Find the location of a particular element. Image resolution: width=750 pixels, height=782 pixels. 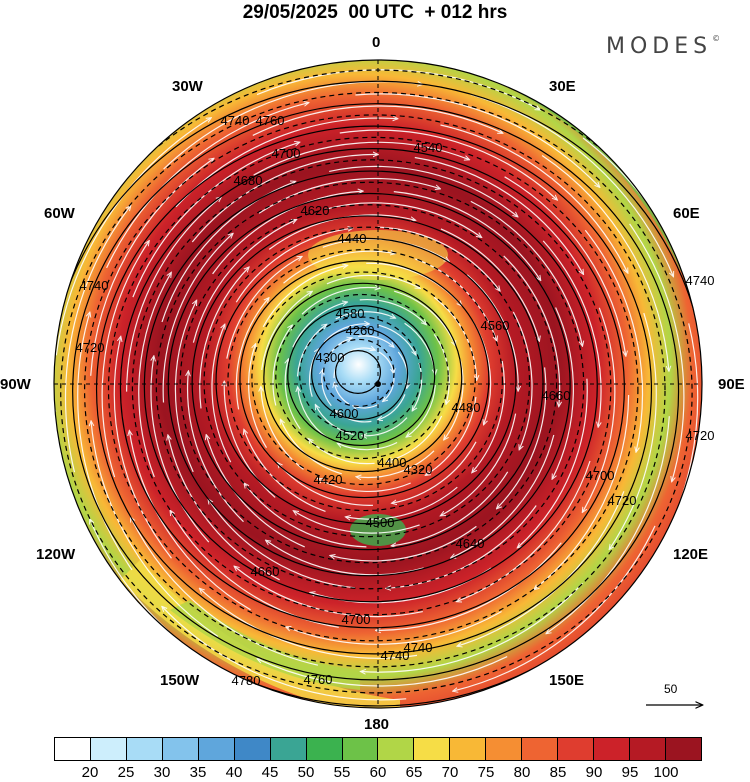

lon-label-90e: 90E is located at coordinates (731, 384).